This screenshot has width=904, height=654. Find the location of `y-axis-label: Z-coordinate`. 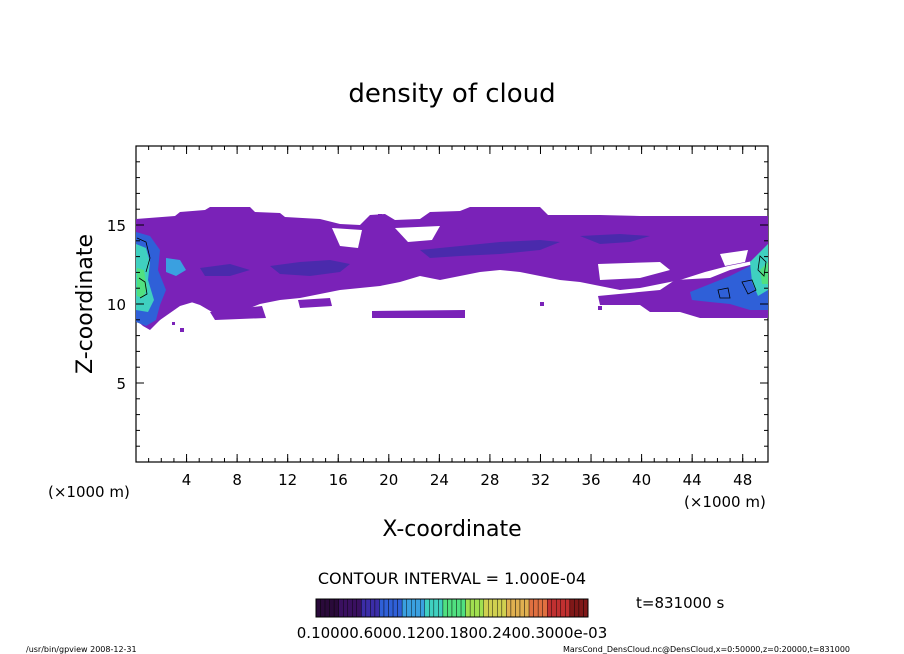

y-axis-label: Z-coordinate is located at coordinates (85, 304).